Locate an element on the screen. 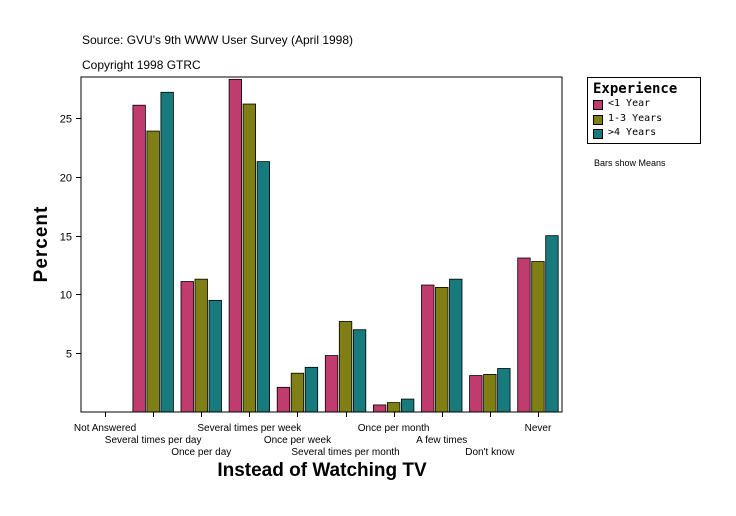 The height and width of the screenshot is (516, 736). x-tick-label: Don't know is located at coordinates (490, 452).